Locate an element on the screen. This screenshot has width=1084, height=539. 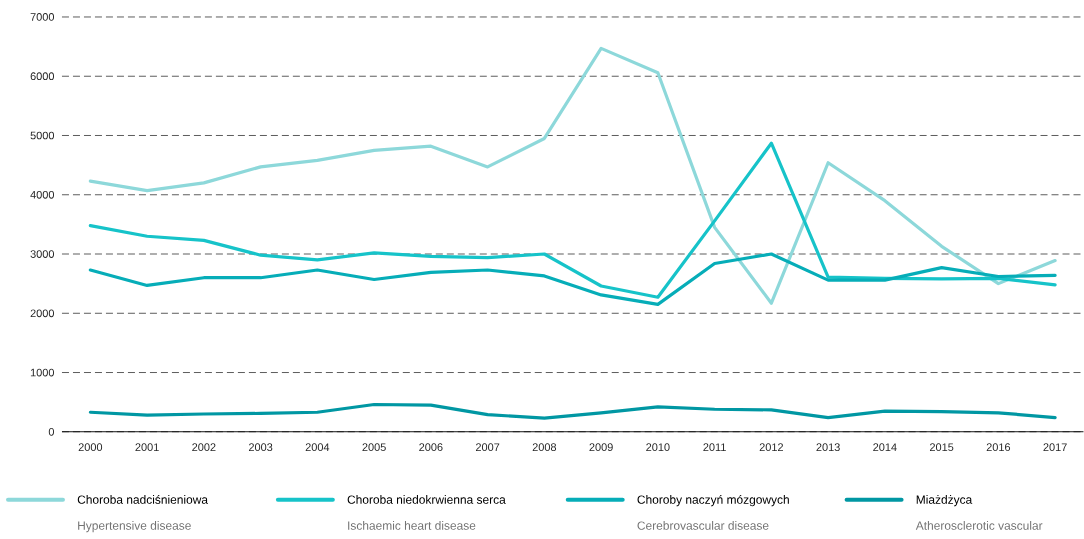
text: Ischaemic heart disease is located at coordinates (412, 525).